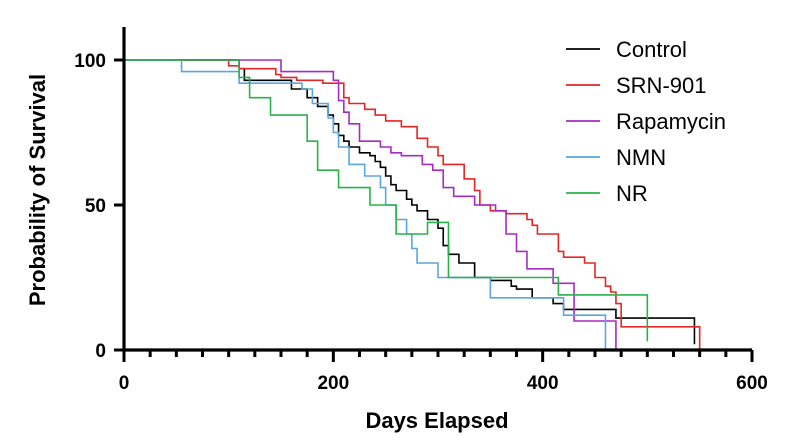  I want to click on y-tick-label: 50, so click(95, 206).